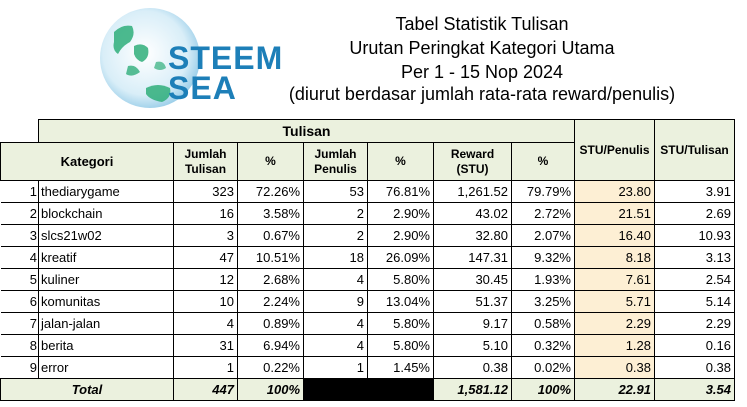  Describe the element at coordinates (472, 389) in the screenshot. I see `total-reward: 1,581.12` at that location.